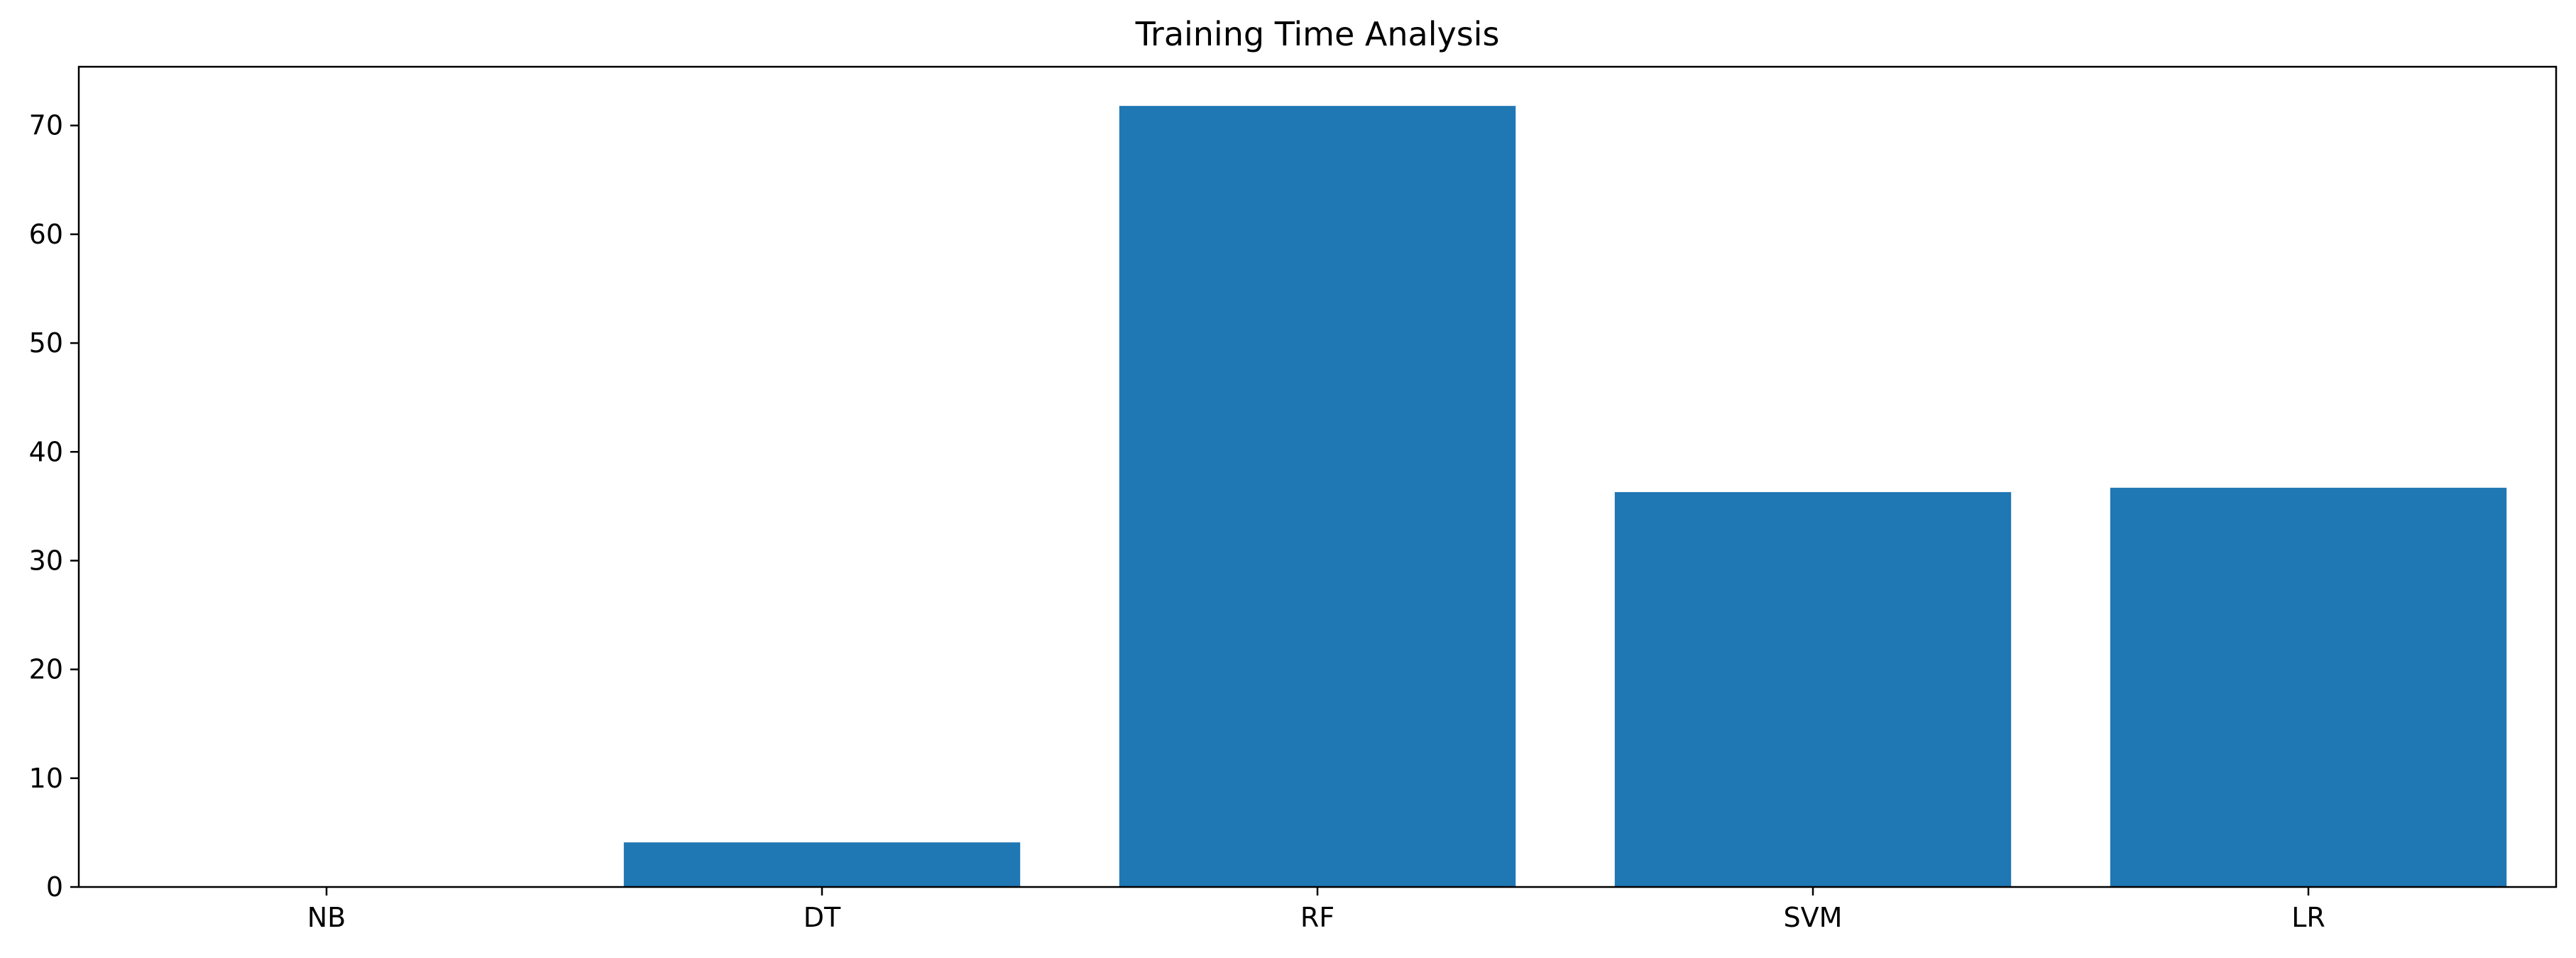 This screenshot has width=2576, height=958. What do you see at coordinates (46, 451) in the screenshot?
I see `y-tick-label: 40` at bounding box center [46, 451].